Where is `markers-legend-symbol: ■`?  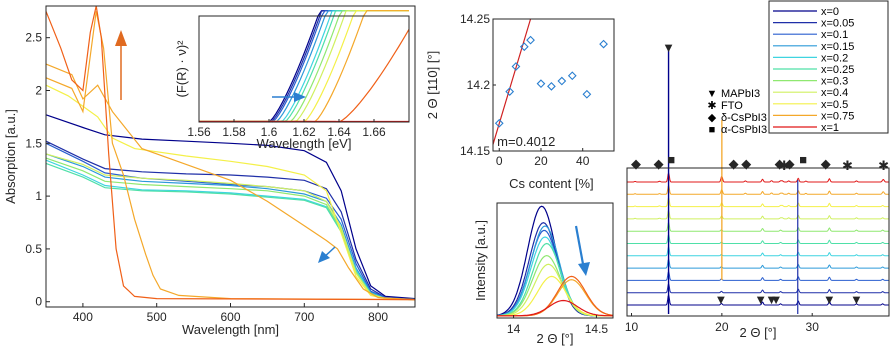
markers-legend-symbol: ■ is located at coordinates (712, 130).